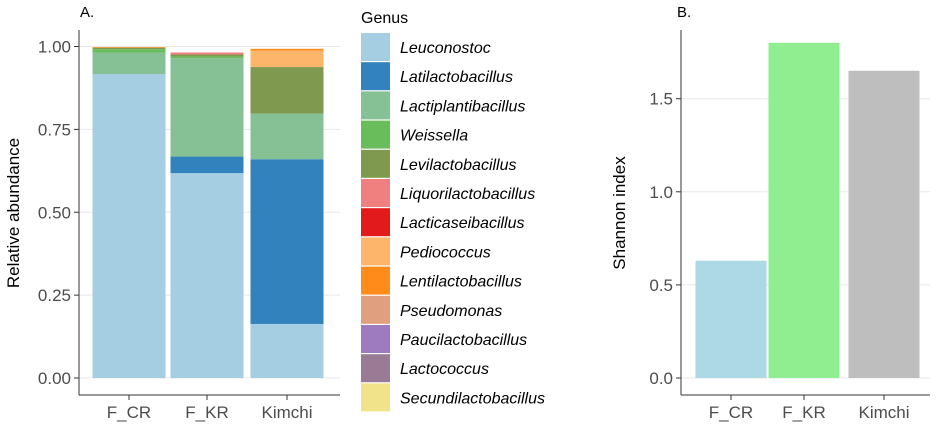 The height and width of the screenshot is (429, 936). Describe the element at coordinates (665, 239) in the screenshot. I see `panel-b-y-ticks: 0.0 0.5 1.0 1.5` at that location.